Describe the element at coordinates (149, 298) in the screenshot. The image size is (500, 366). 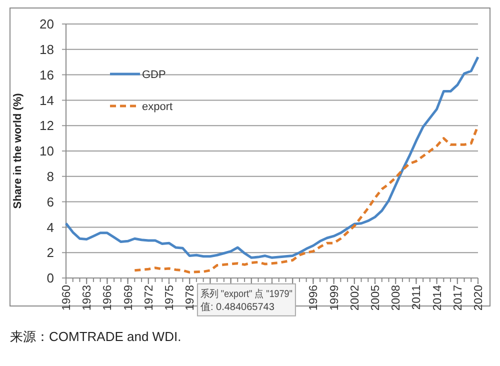
I see `x-tick-label: 1972` at that location.